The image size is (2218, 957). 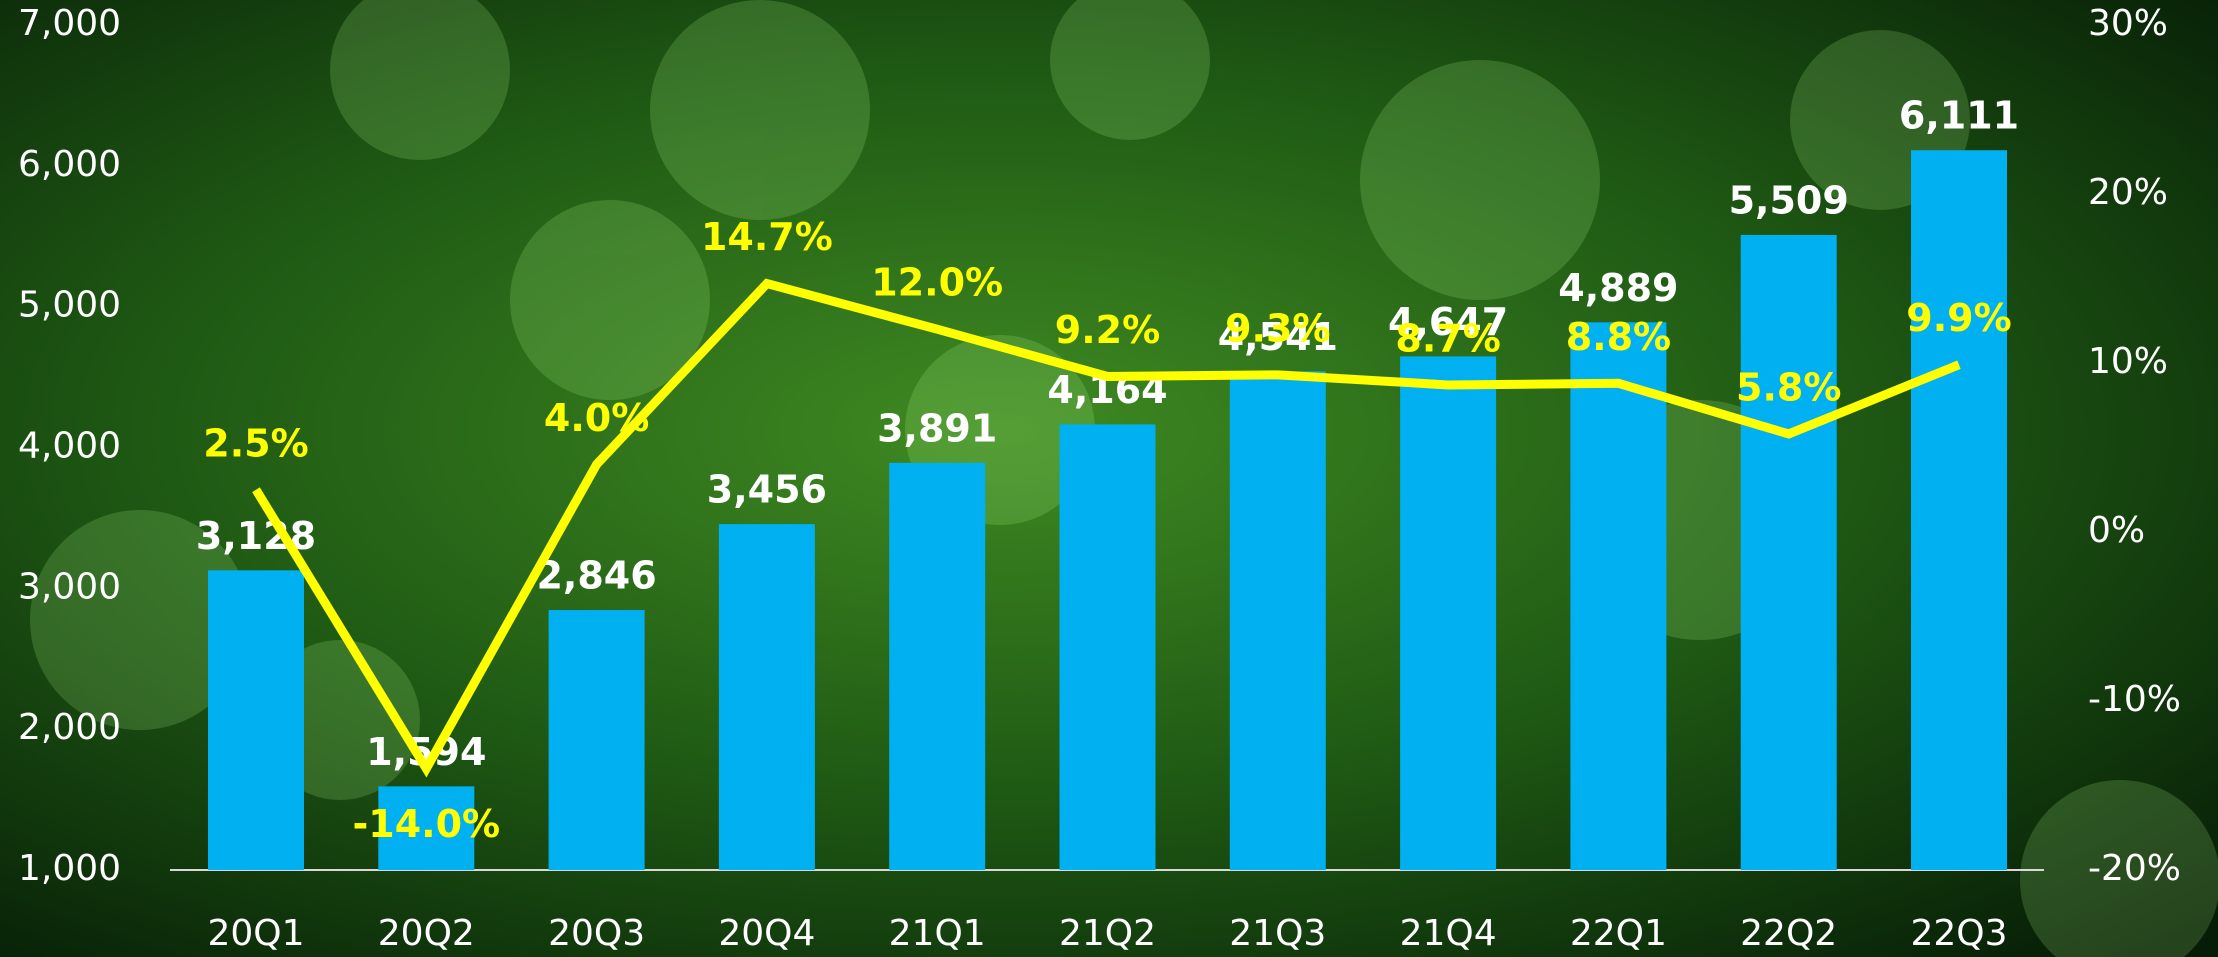 I want to click on y-tick-label: 4,000, so click(x=69, y=446).